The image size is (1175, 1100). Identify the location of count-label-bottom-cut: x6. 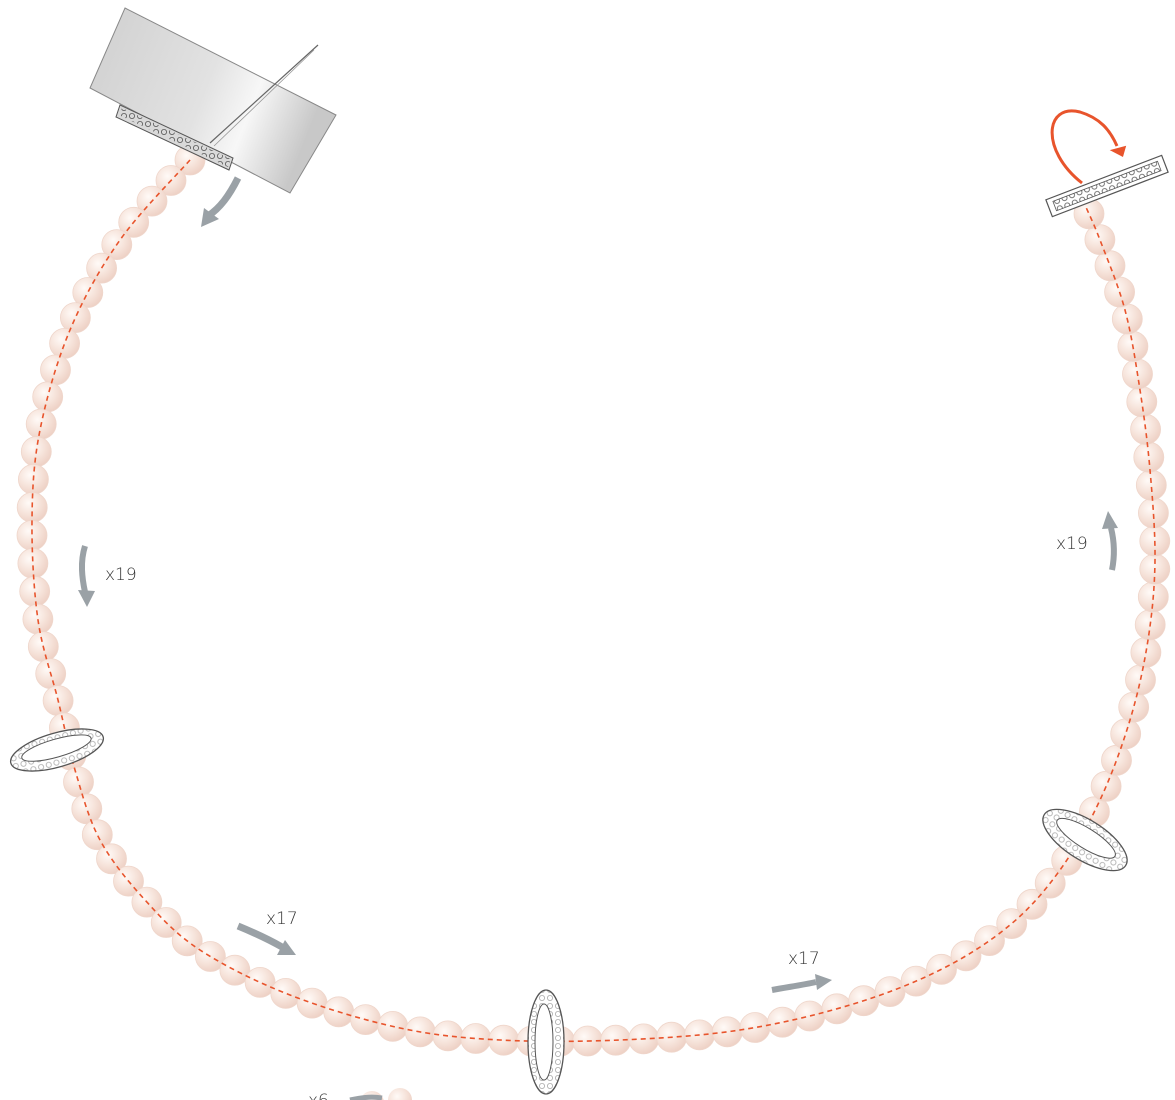
(318, 1095).